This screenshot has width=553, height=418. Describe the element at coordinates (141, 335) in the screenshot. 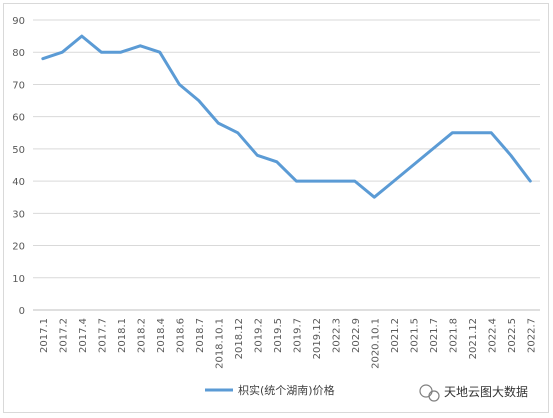

I see `x-tick-label: 2018.2` at that location.